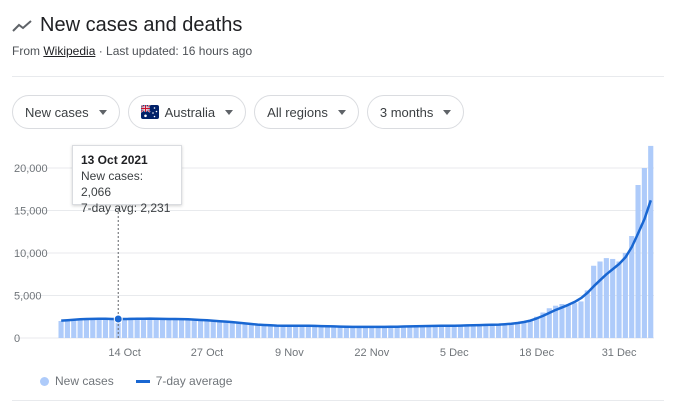  Describe the element at coordinates (187, 112) in the screenshot. I see `country-dropdown: Australia` at that location.